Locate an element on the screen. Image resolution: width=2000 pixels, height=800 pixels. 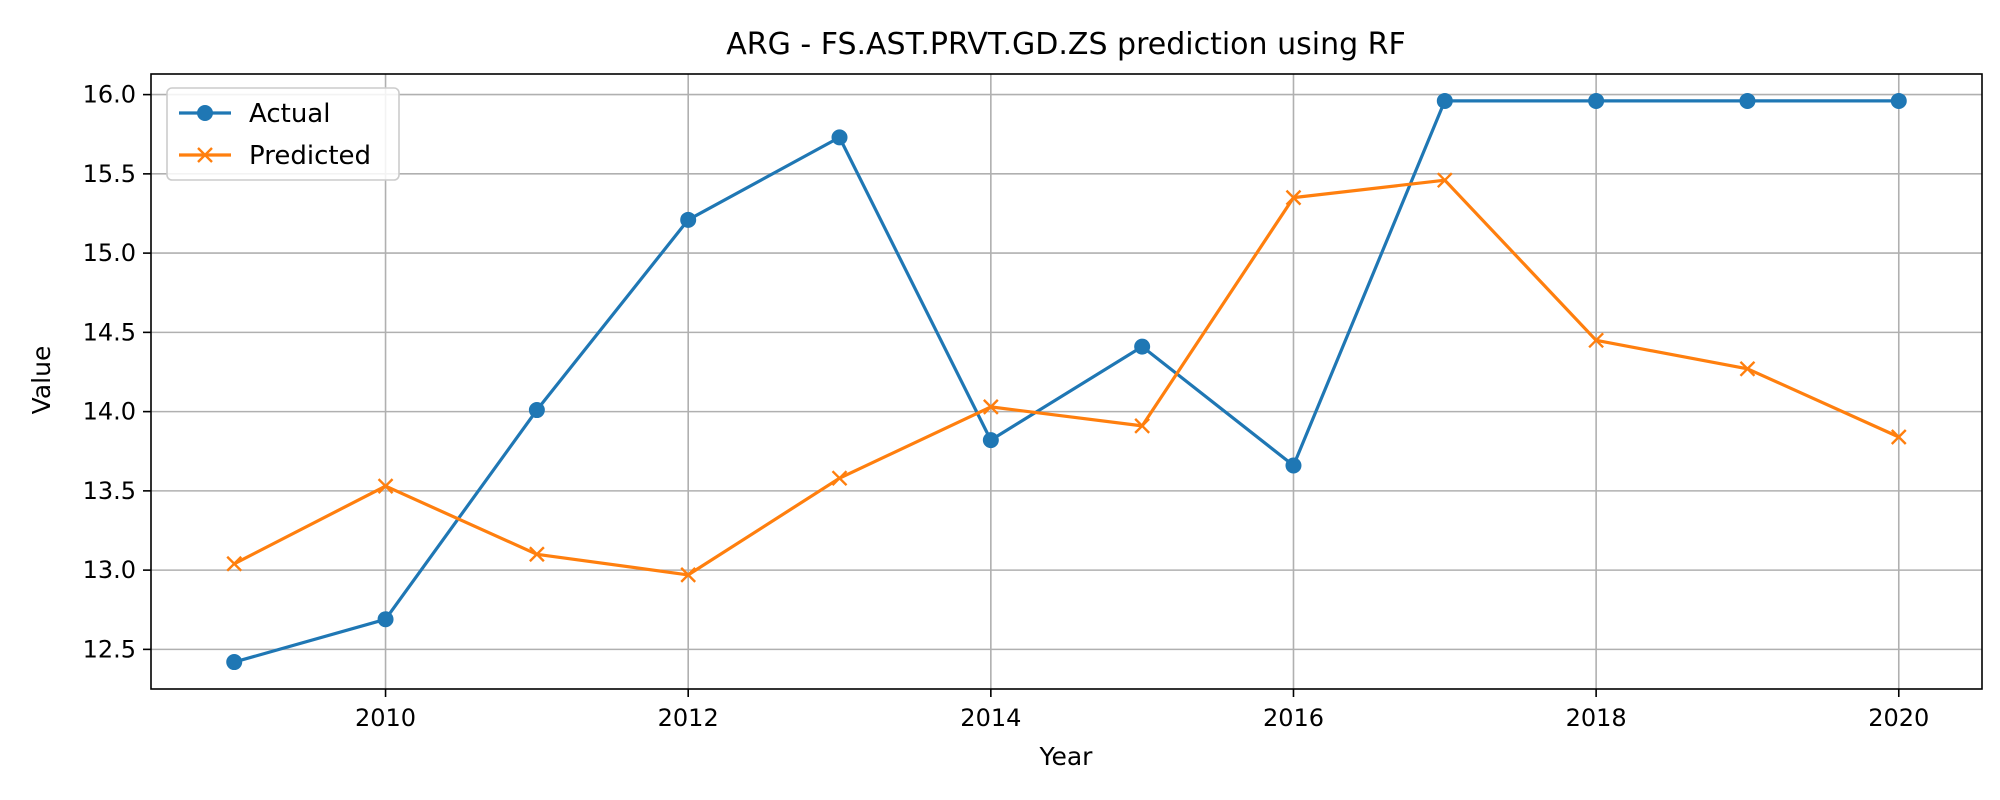
legend-label: Actual is located at coordinates (289, 114).